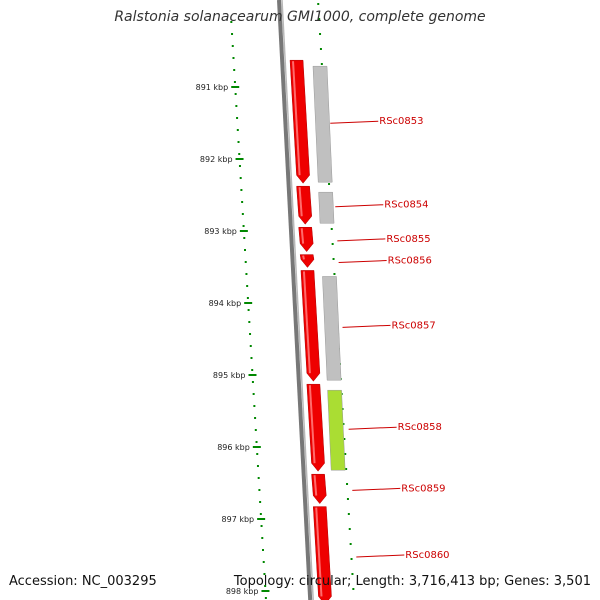  Describe the element at coordinates (401, 121) in the screenshot. I see `gene-label: RSc0853` at that location.